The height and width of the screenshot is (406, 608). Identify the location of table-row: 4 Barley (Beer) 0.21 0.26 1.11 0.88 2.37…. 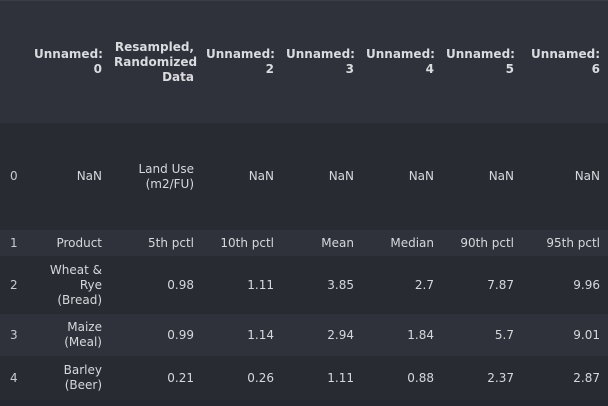
(304, 378).